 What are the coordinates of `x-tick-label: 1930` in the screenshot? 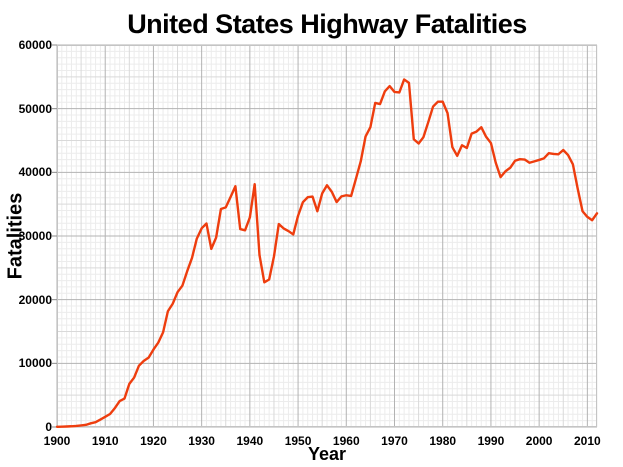 It's located at (201, 441).